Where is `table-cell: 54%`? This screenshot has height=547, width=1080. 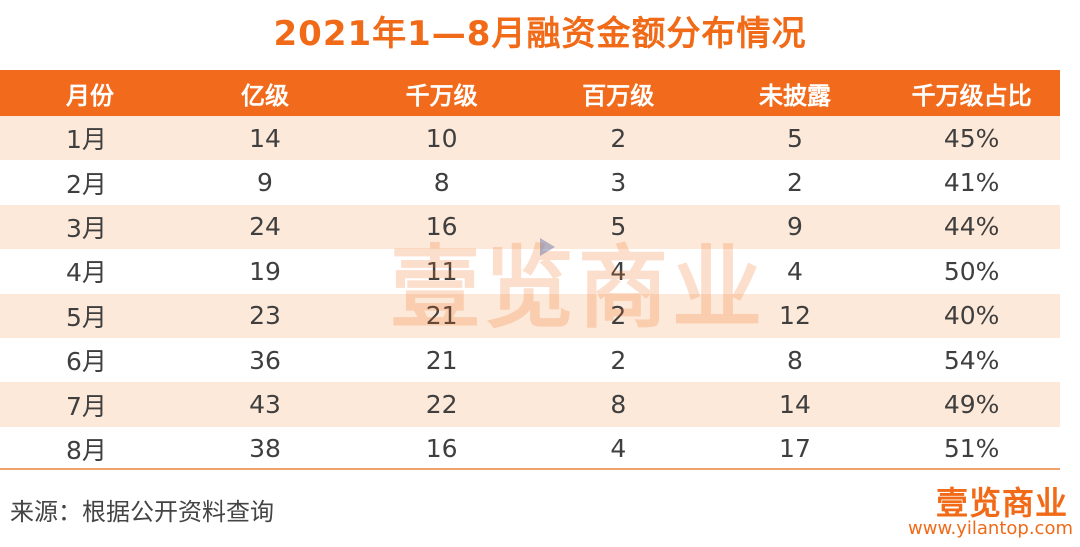 table-cell: 54% is located at coordinates (971, 360).